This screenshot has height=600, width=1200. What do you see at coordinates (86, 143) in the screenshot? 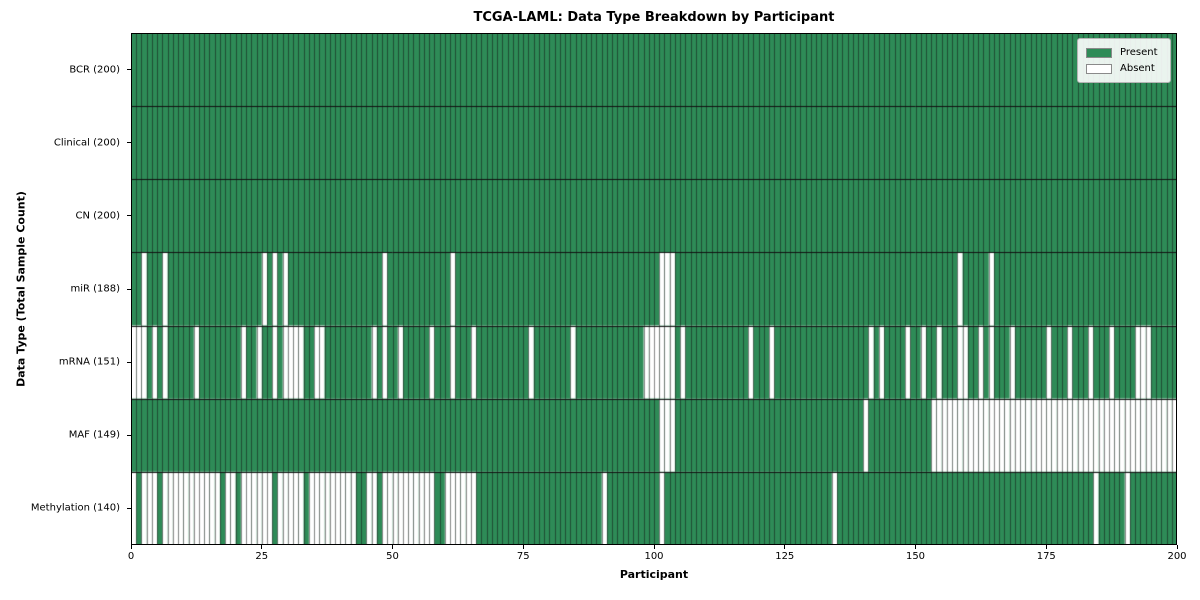
I see `y-tick-label: Clinical (200)` at bounding box center [86, 143].